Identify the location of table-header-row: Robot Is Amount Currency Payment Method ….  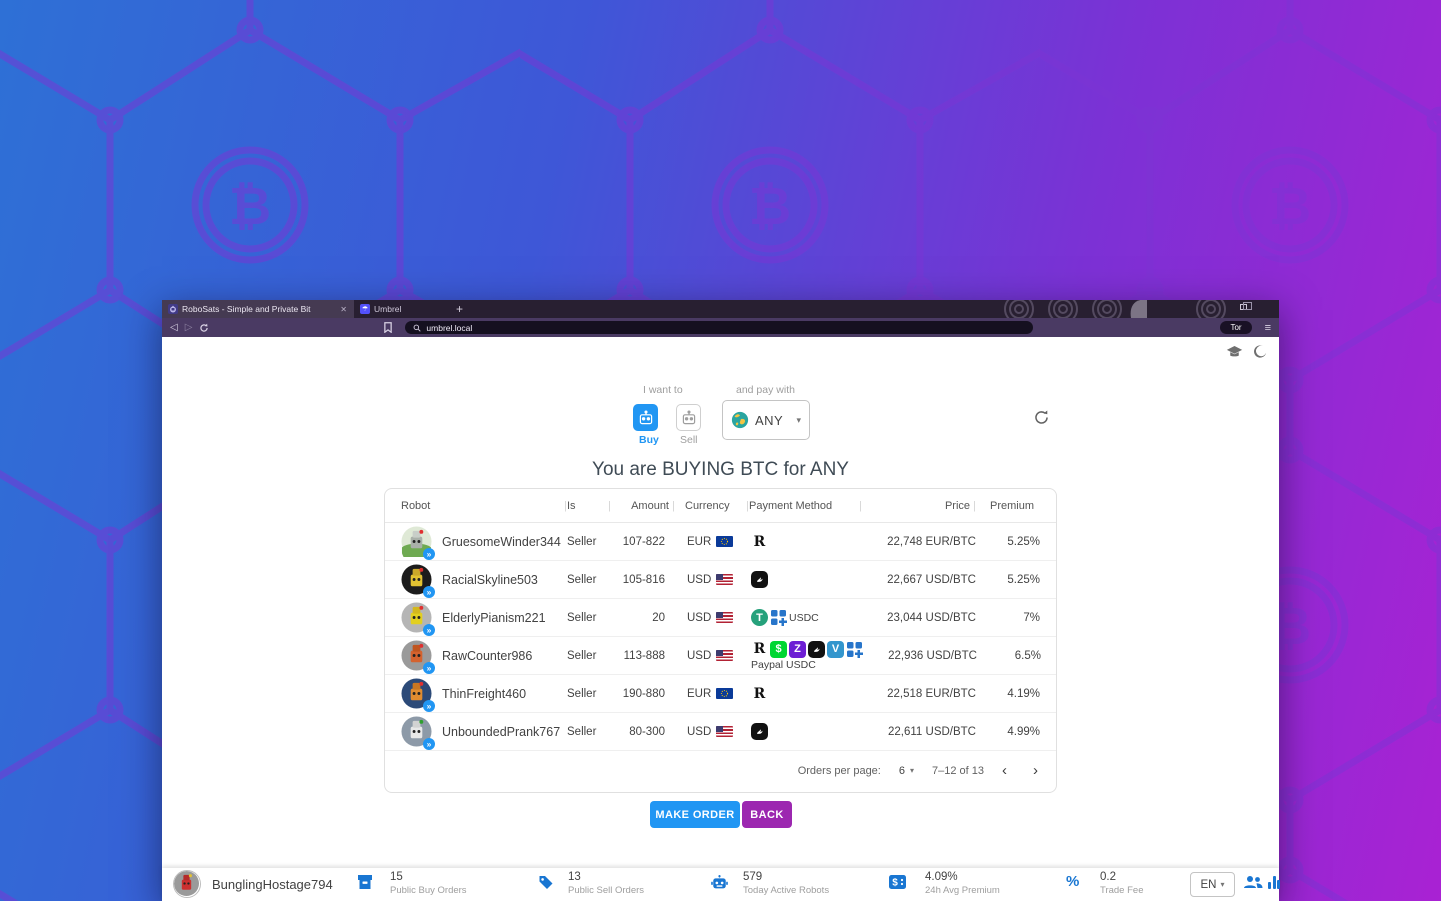
(720, 506).